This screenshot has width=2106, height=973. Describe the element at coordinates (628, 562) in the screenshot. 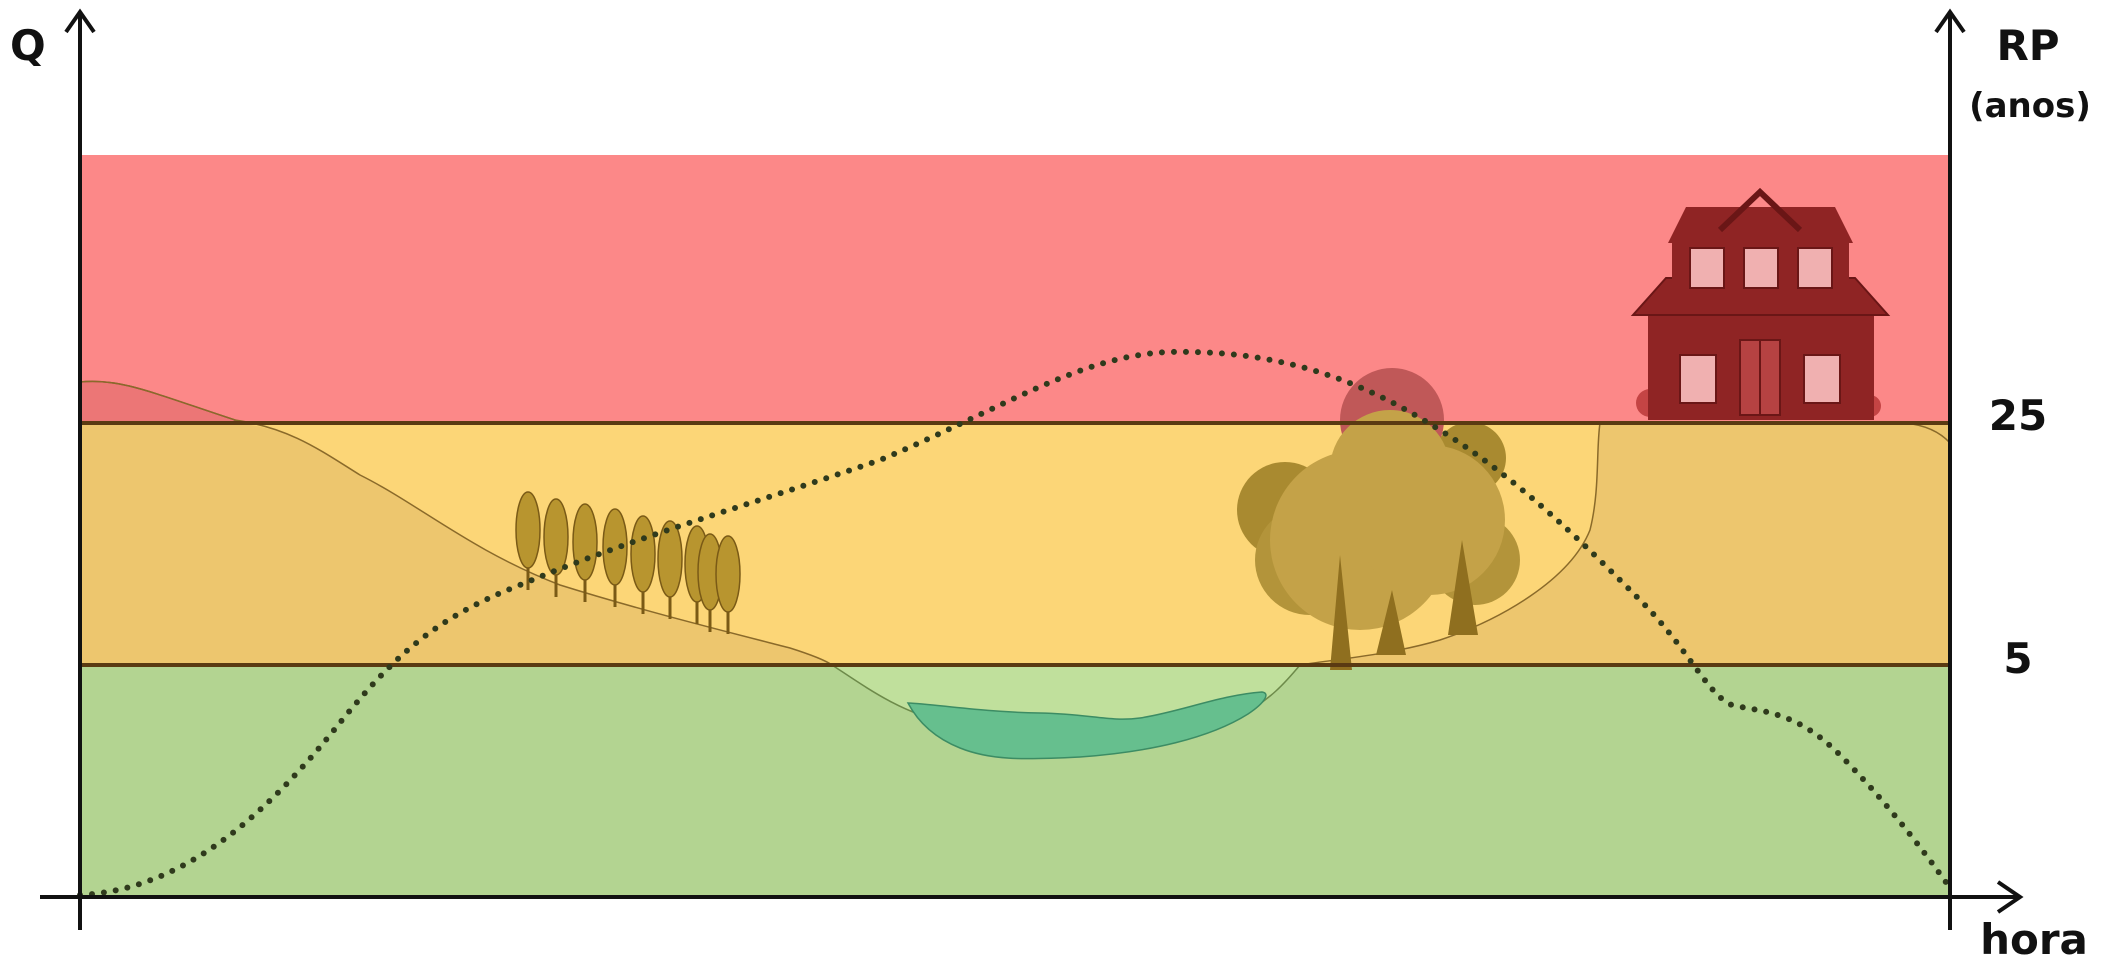

I see `wheat-field-icon` at that location.